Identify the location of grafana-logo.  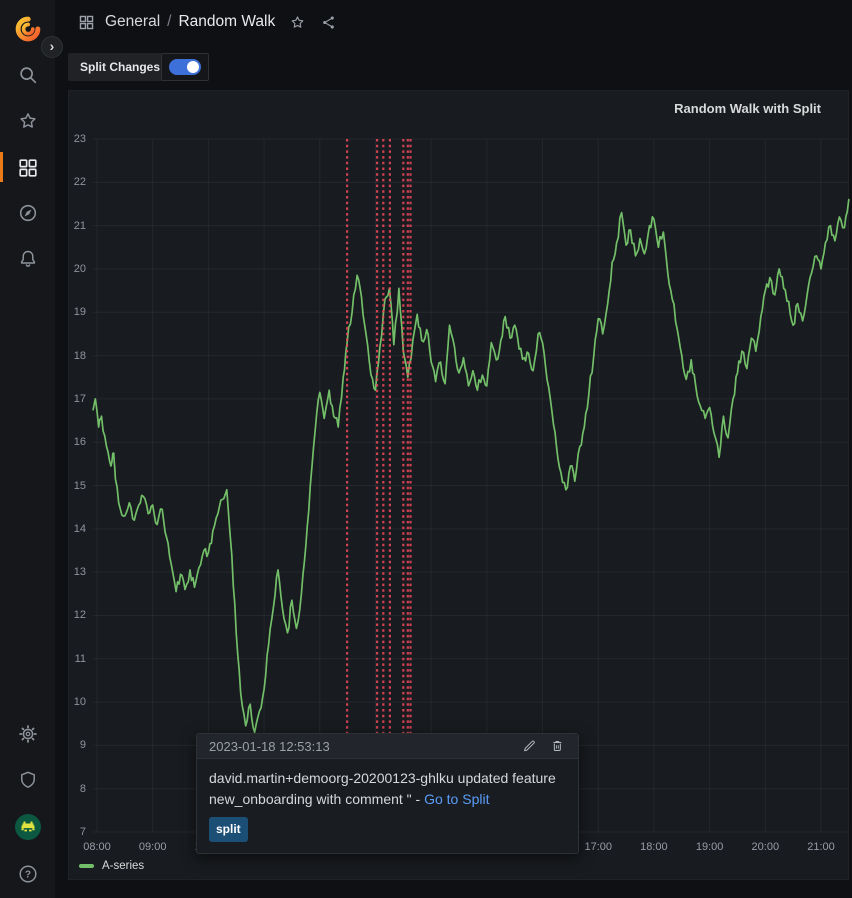
(27, 29).